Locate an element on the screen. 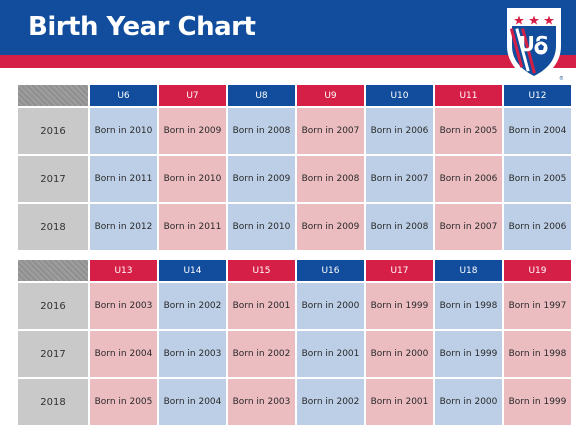  column-header-u7: U7 is located at coordinates (192, 95).